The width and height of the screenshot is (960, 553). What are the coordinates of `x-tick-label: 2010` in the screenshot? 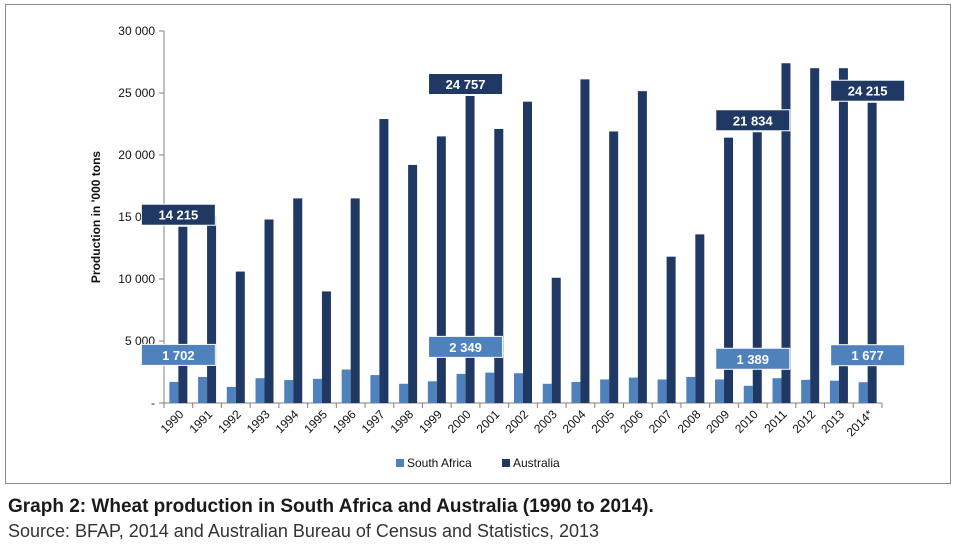 It's located at (746, 421).